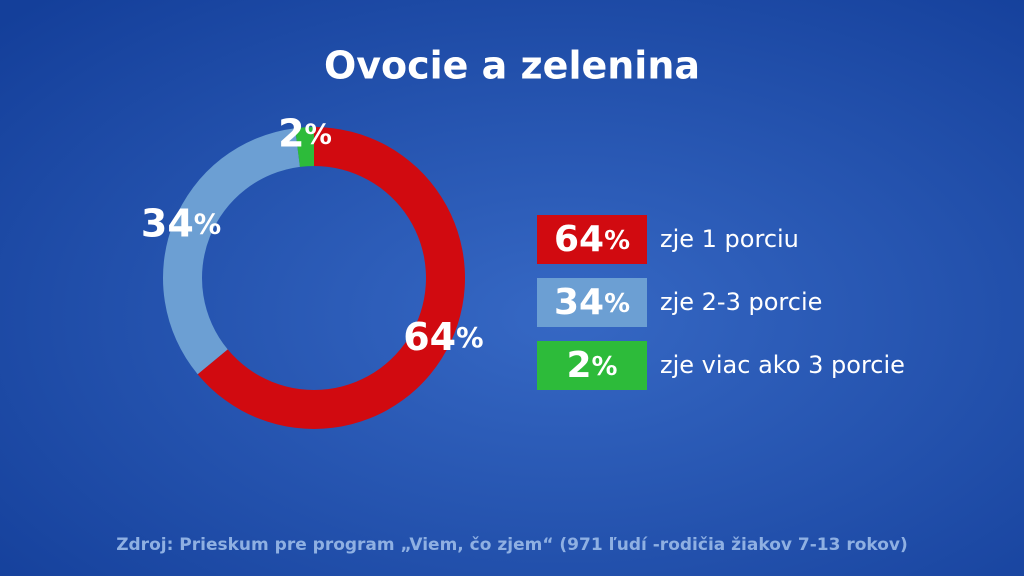 The height and width of the screenshot is (576, 1024). I want to click on legend-label: zje 2-3 porcie, so click(741, 302).